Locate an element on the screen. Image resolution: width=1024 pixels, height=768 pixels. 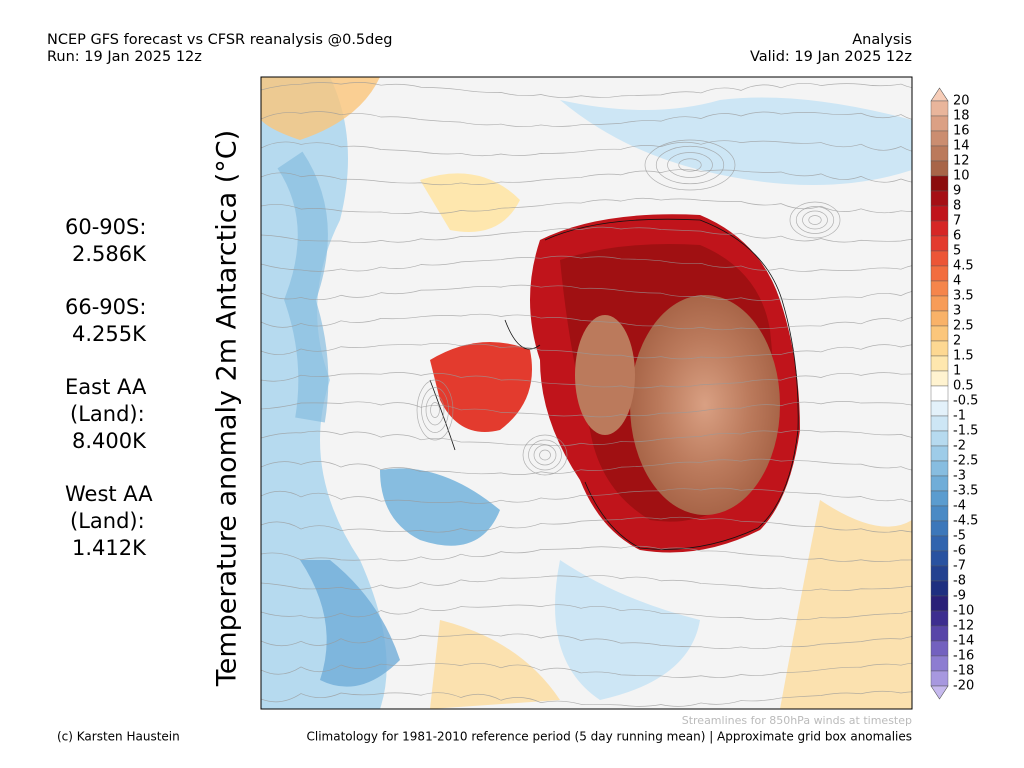
colorbar-label: -4 is located at coordinates (959, 506).